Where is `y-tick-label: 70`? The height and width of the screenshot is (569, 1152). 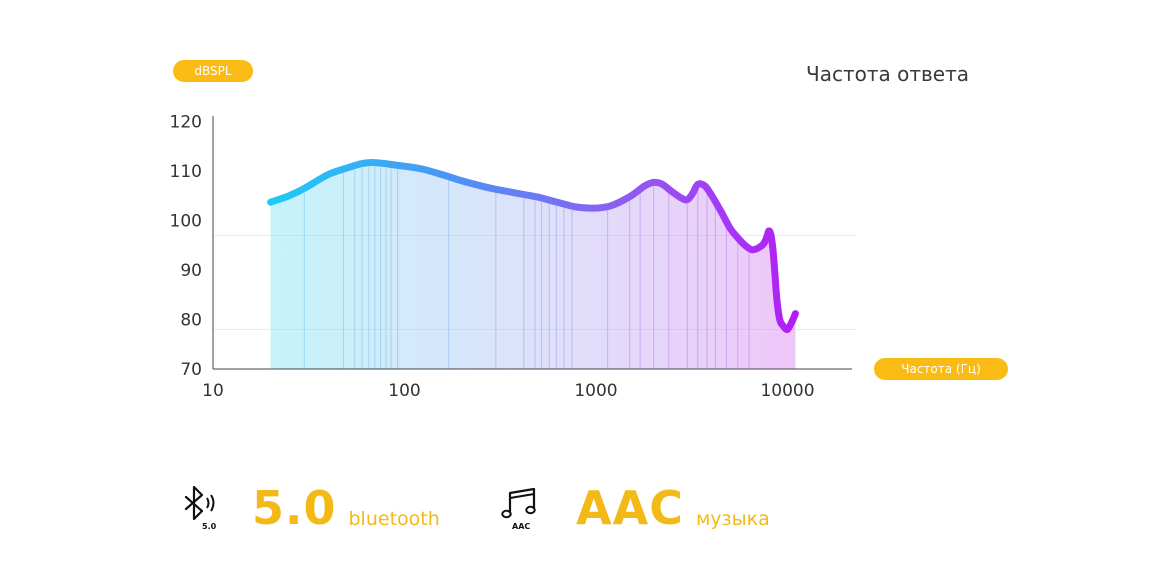
y-tick-label: 70 is located at coordinates (191, 370).